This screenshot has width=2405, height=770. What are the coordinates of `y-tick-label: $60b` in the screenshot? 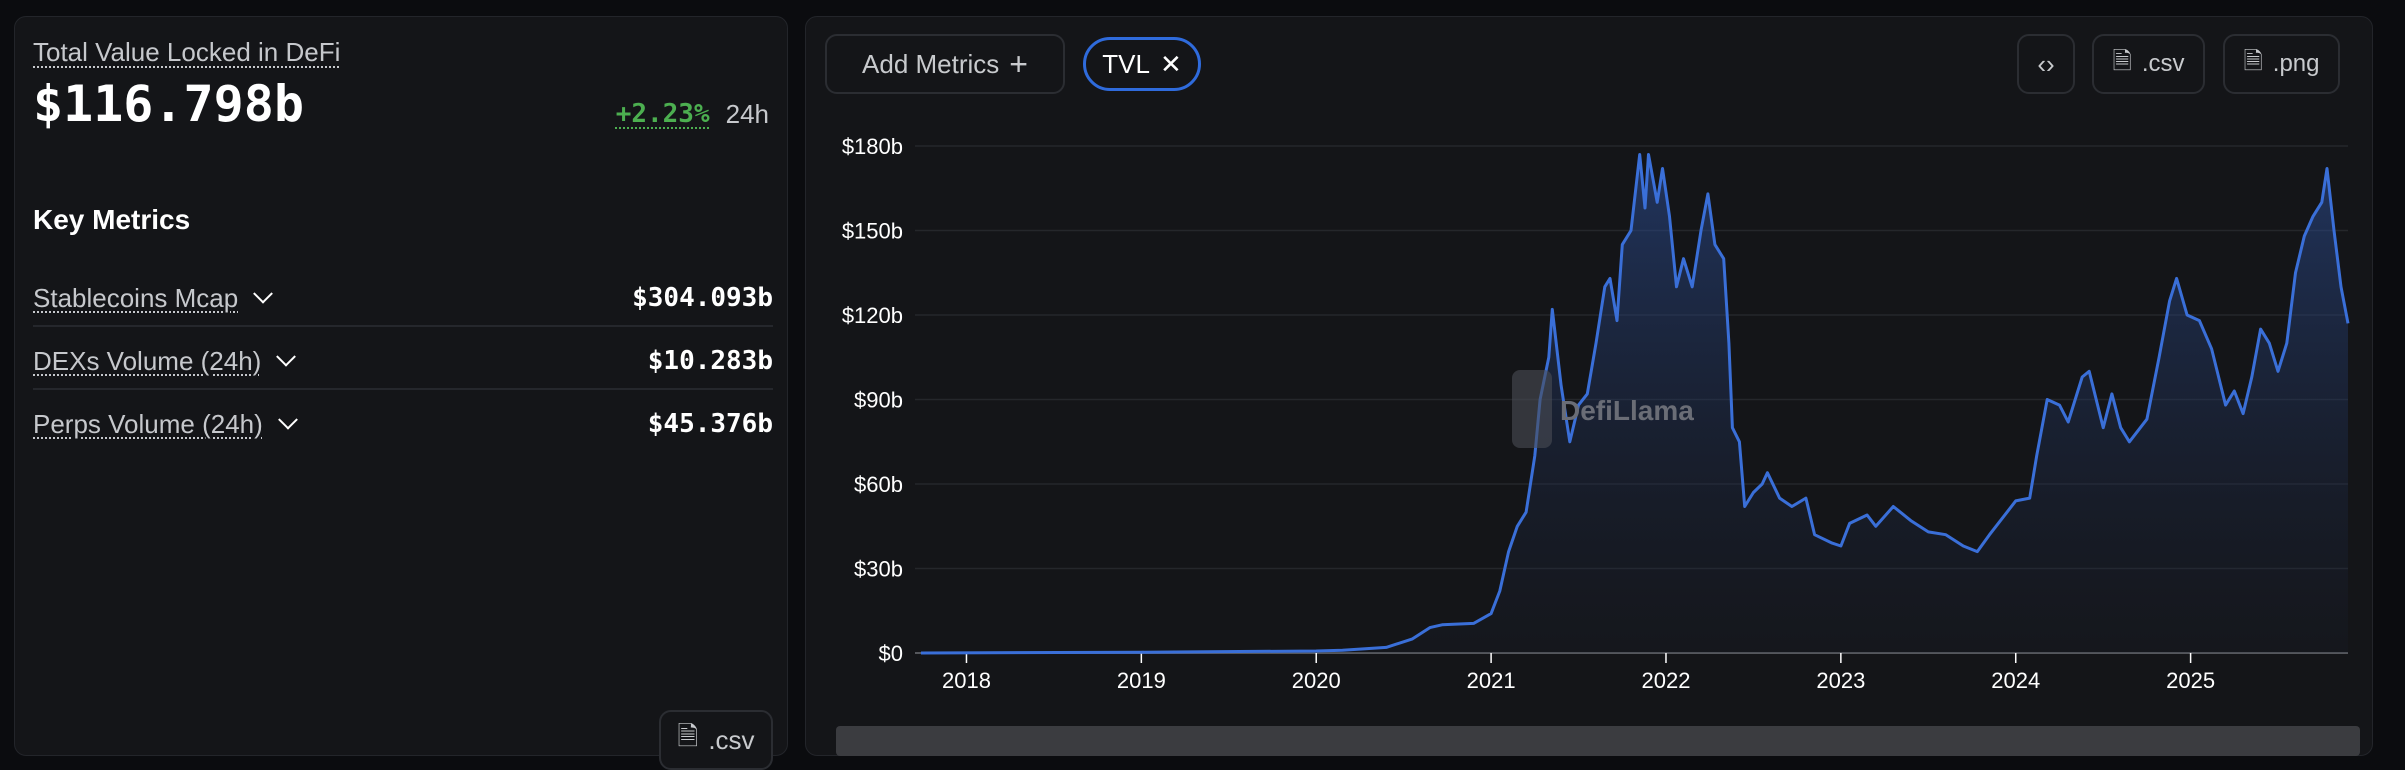 It's located at (878, 484).